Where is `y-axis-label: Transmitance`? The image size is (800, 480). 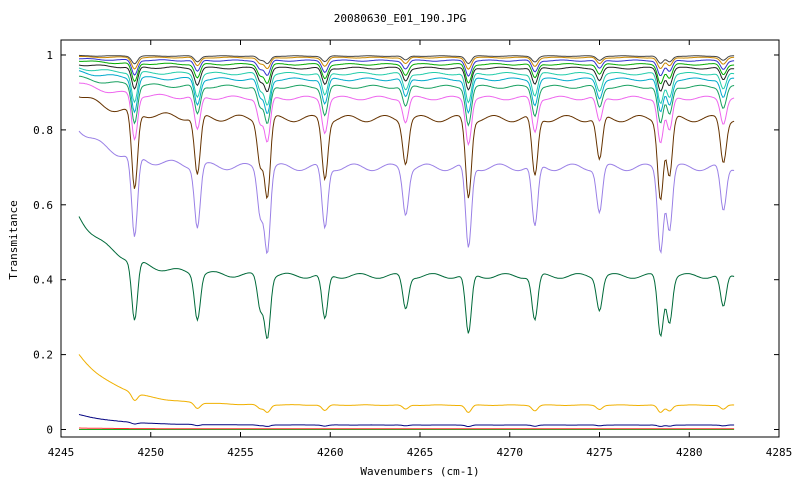 y-axis-label: Transmitance is located at coordinates (13, 239).